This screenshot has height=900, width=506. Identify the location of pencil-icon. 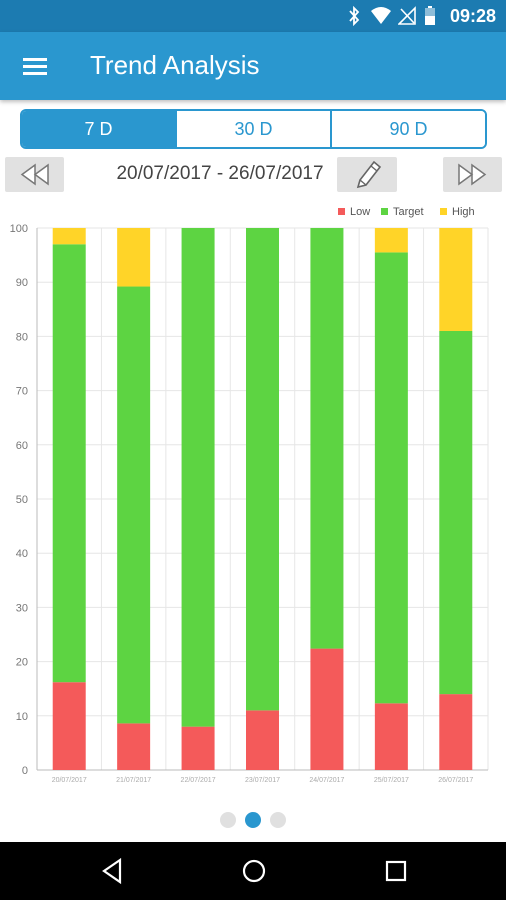
(369, 174).